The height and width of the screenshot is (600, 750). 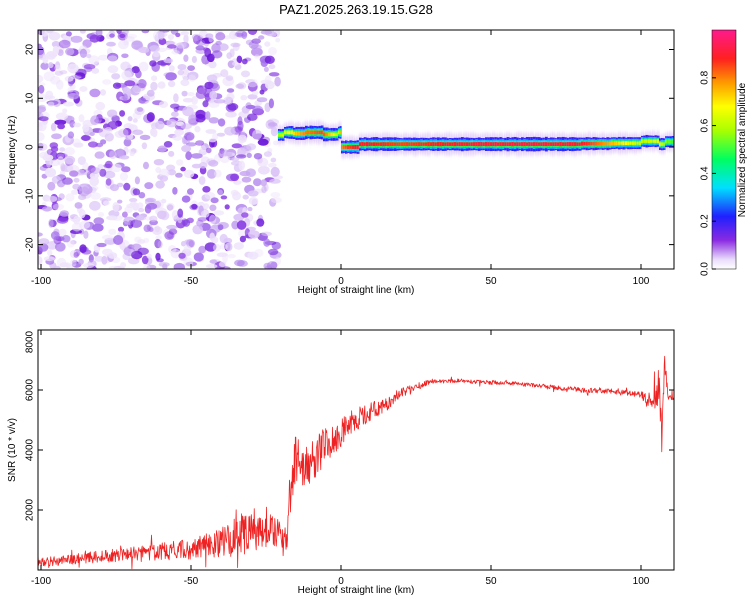 I want to click on snr-y-tick-label: 4000, so click(x=30, y=449).